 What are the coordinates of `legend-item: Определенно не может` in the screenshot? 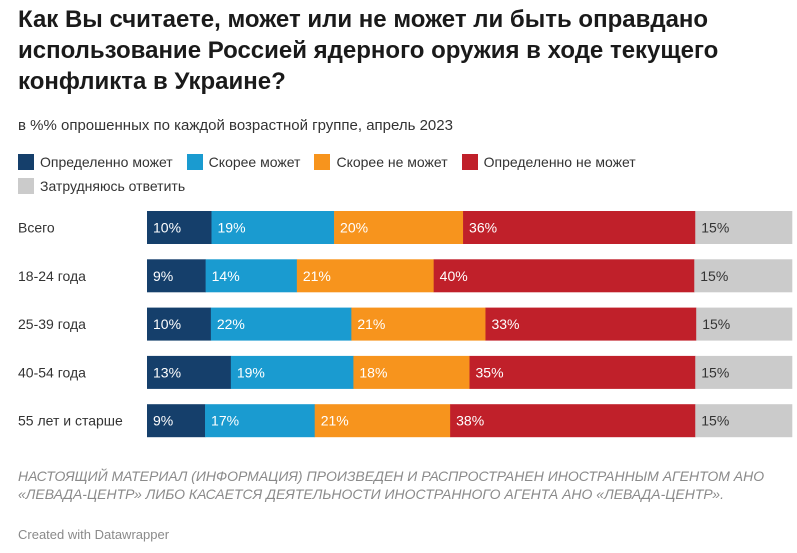 It's located at (548, 162).